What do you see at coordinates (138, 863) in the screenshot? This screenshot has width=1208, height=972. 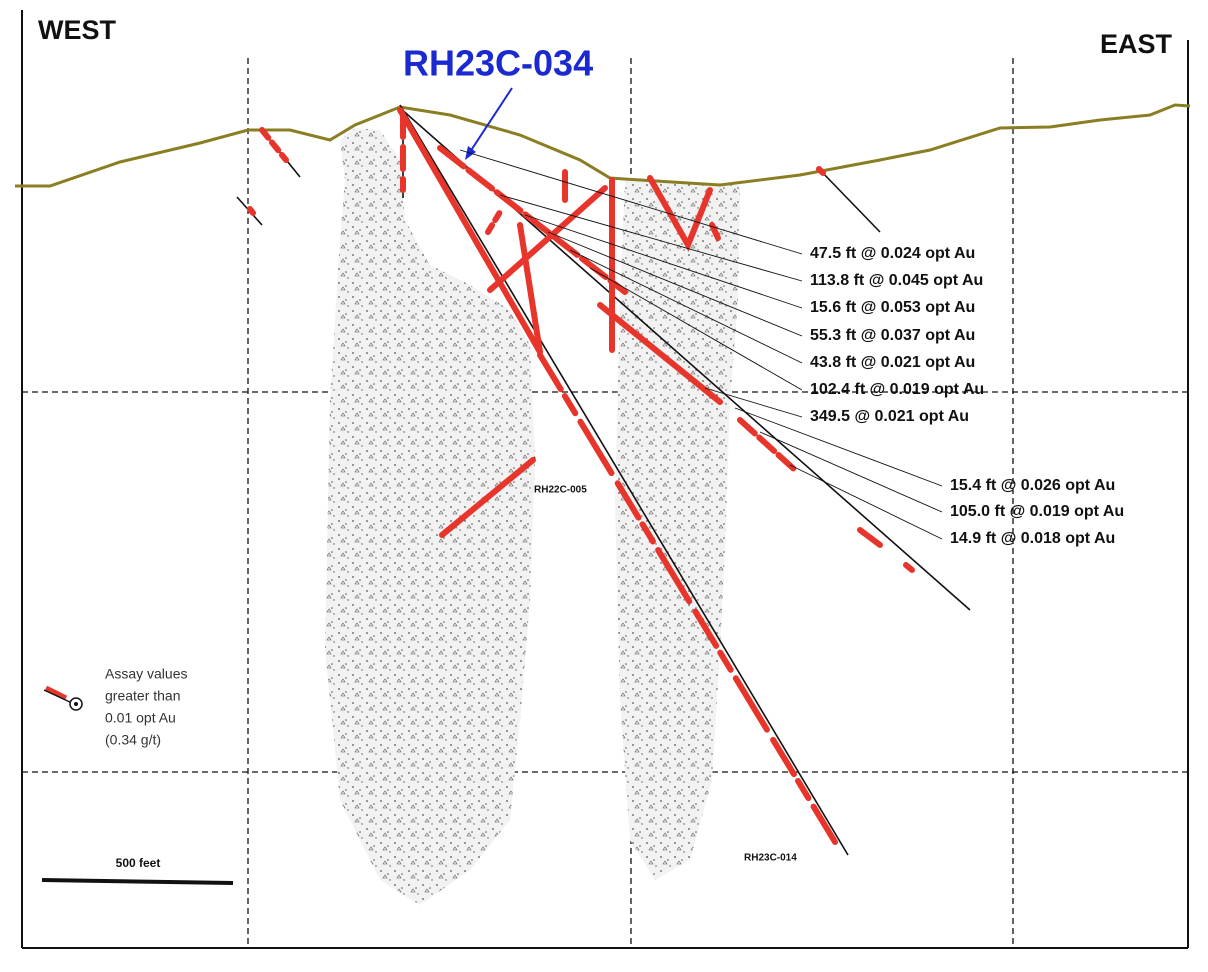 I see `scale-label: 500 feet` at bounding box center [138, 863].